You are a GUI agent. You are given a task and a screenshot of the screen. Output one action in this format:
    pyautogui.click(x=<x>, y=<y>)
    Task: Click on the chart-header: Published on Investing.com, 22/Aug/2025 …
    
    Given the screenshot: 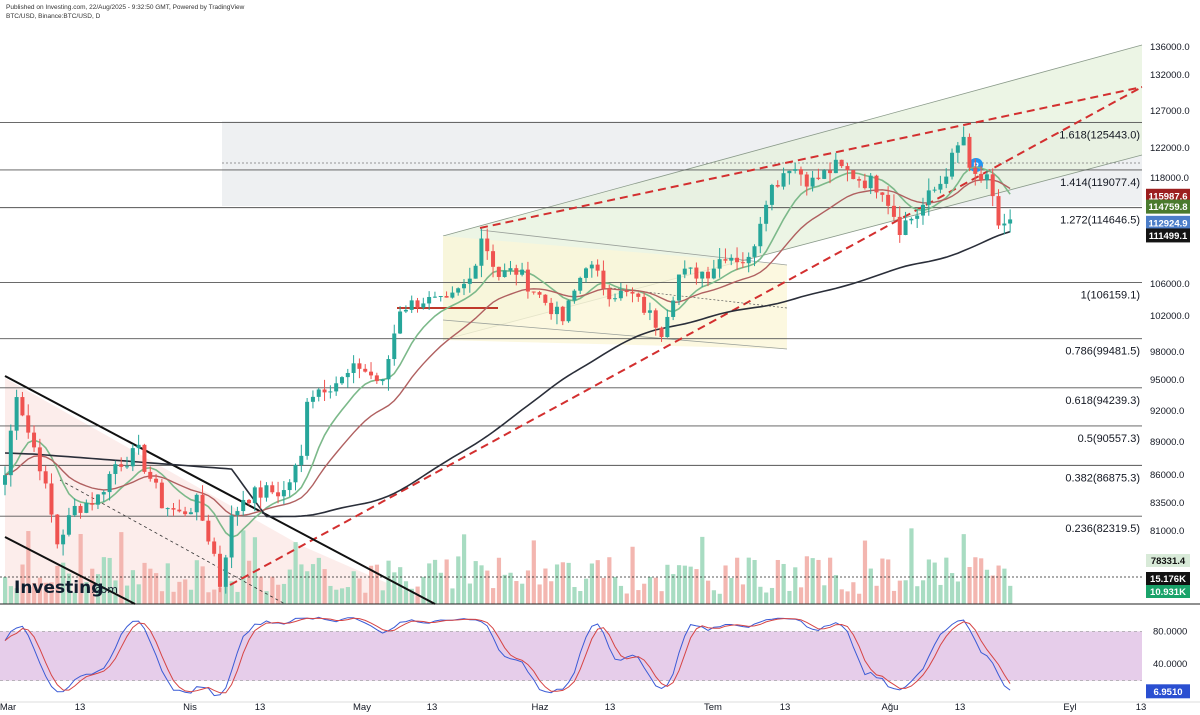 What is the action you would take?
    pyautogui.click(x=125, y=12)
    